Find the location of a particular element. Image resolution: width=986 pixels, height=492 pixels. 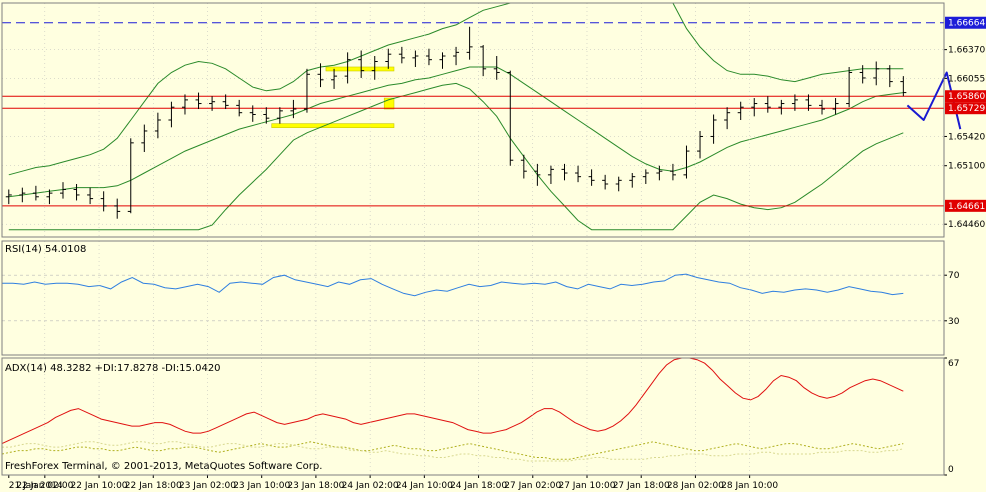

adx-tick-label: 67 is located at coordinates (953, 364).